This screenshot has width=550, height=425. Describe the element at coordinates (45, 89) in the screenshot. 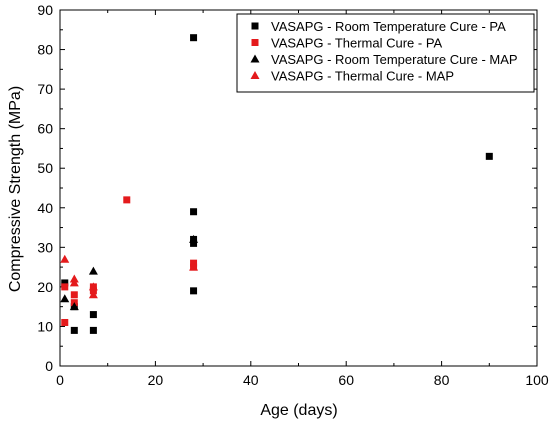

I see `y-tick-label: 70` at that location.